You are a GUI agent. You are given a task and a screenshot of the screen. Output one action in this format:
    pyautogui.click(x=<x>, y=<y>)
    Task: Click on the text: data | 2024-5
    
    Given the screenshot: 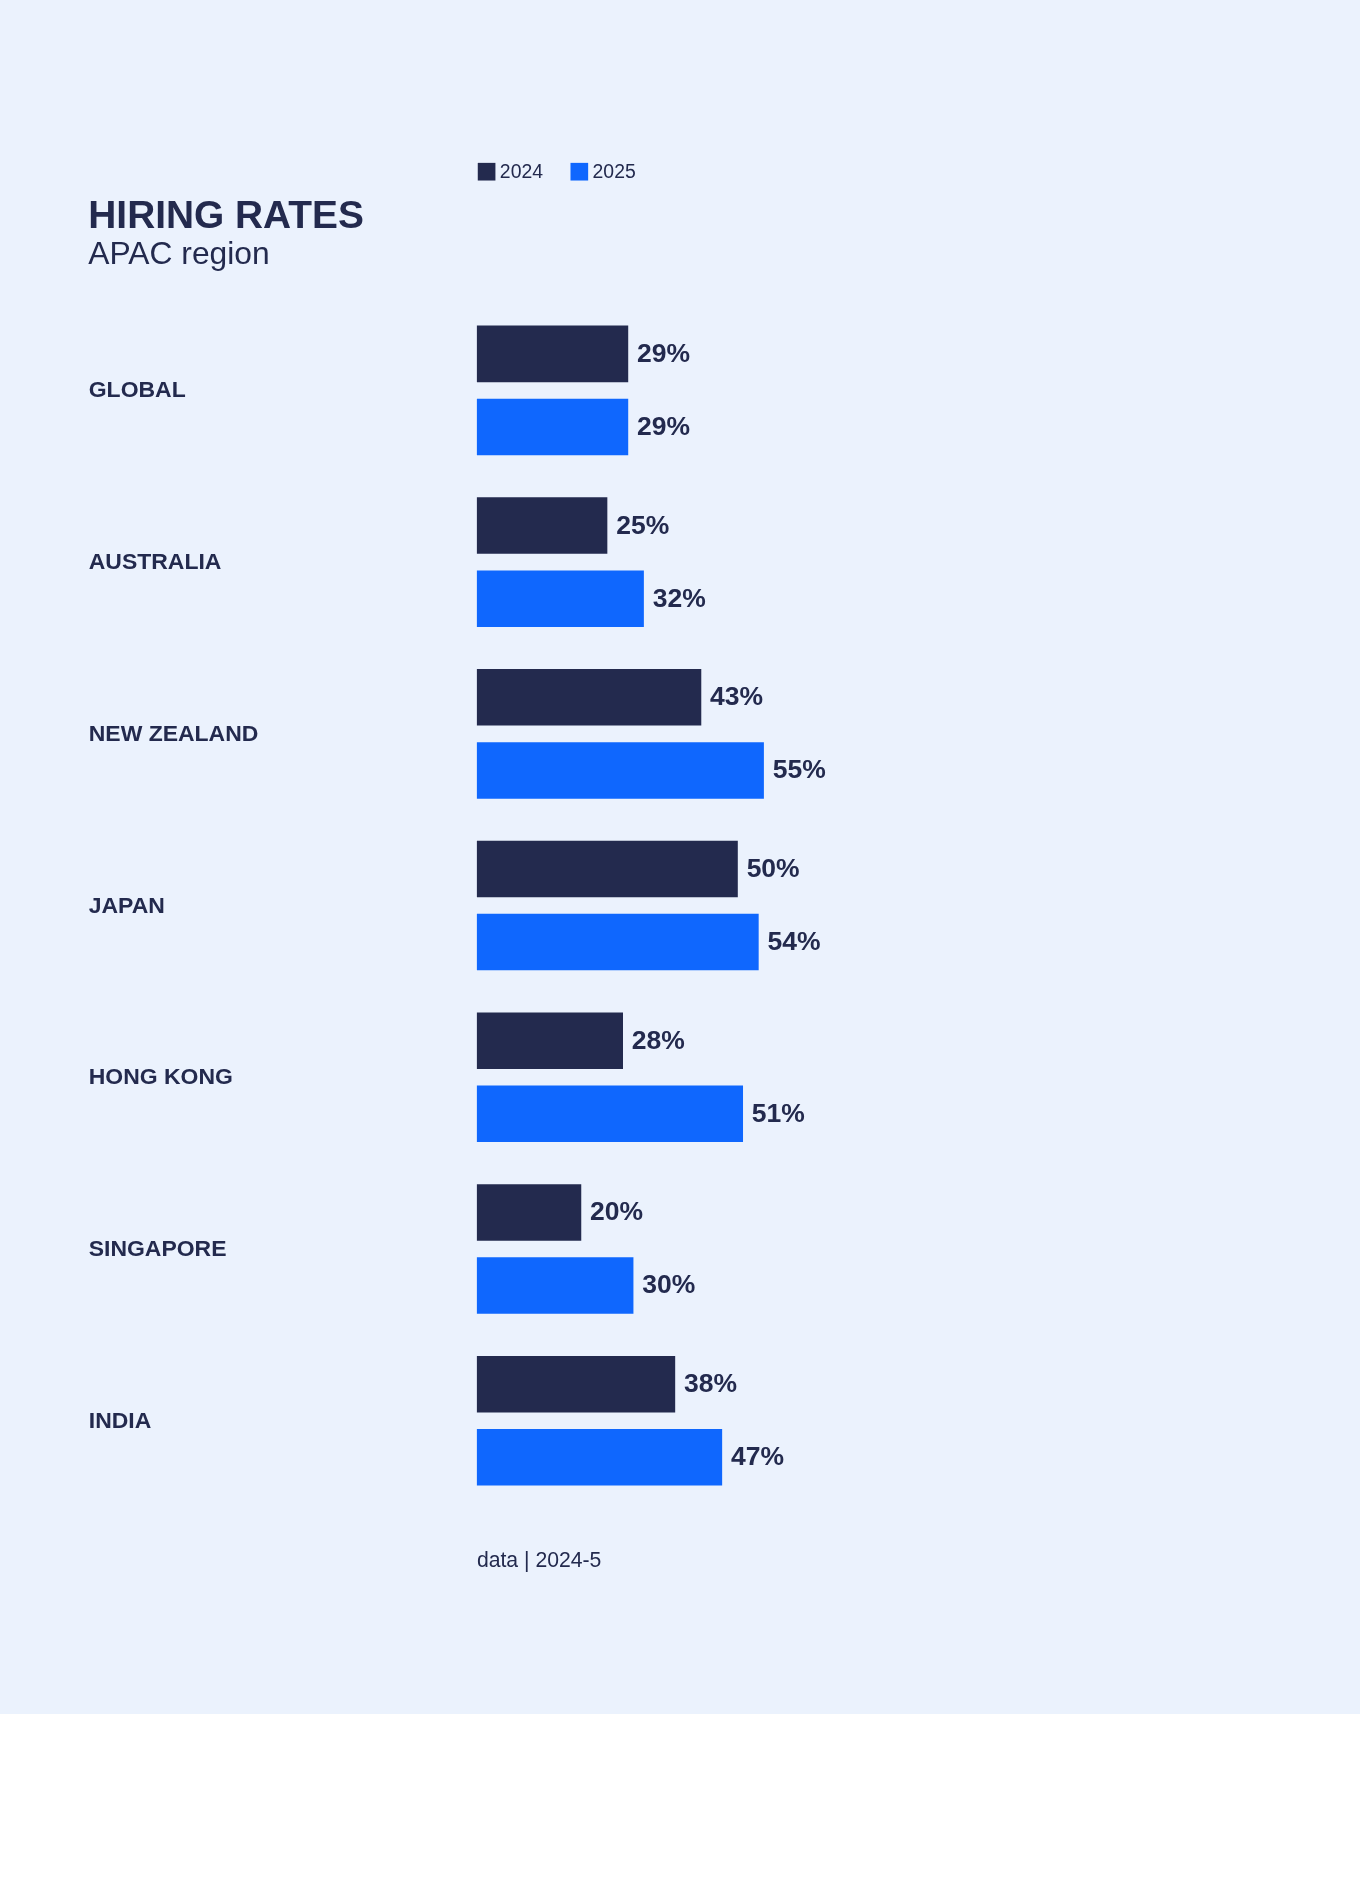 What is the action you would take?
    pyautogui.click(x=539, y=1560)
    